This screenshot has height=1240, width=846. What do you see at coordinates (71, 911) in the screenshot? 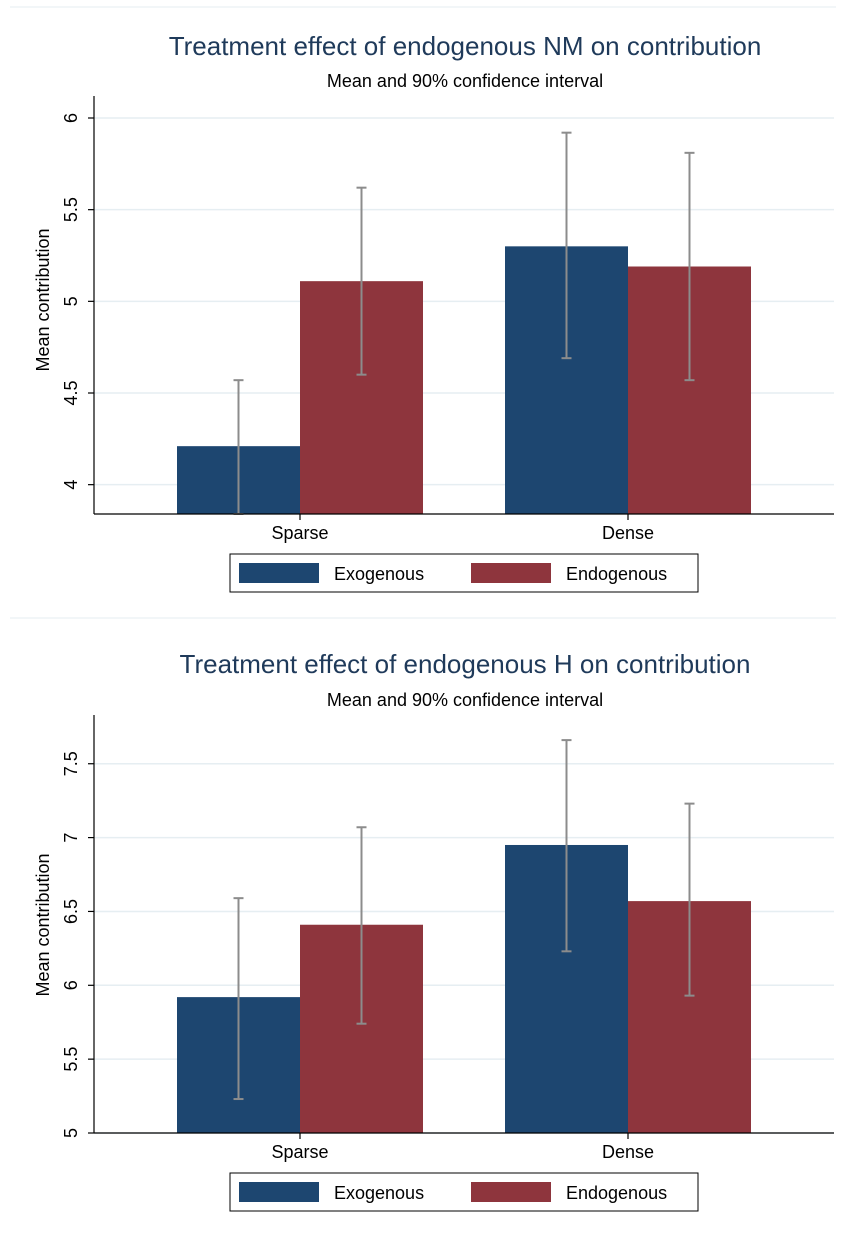
I see `y-tick-label: 6.5` at bounding box center [71, 911].